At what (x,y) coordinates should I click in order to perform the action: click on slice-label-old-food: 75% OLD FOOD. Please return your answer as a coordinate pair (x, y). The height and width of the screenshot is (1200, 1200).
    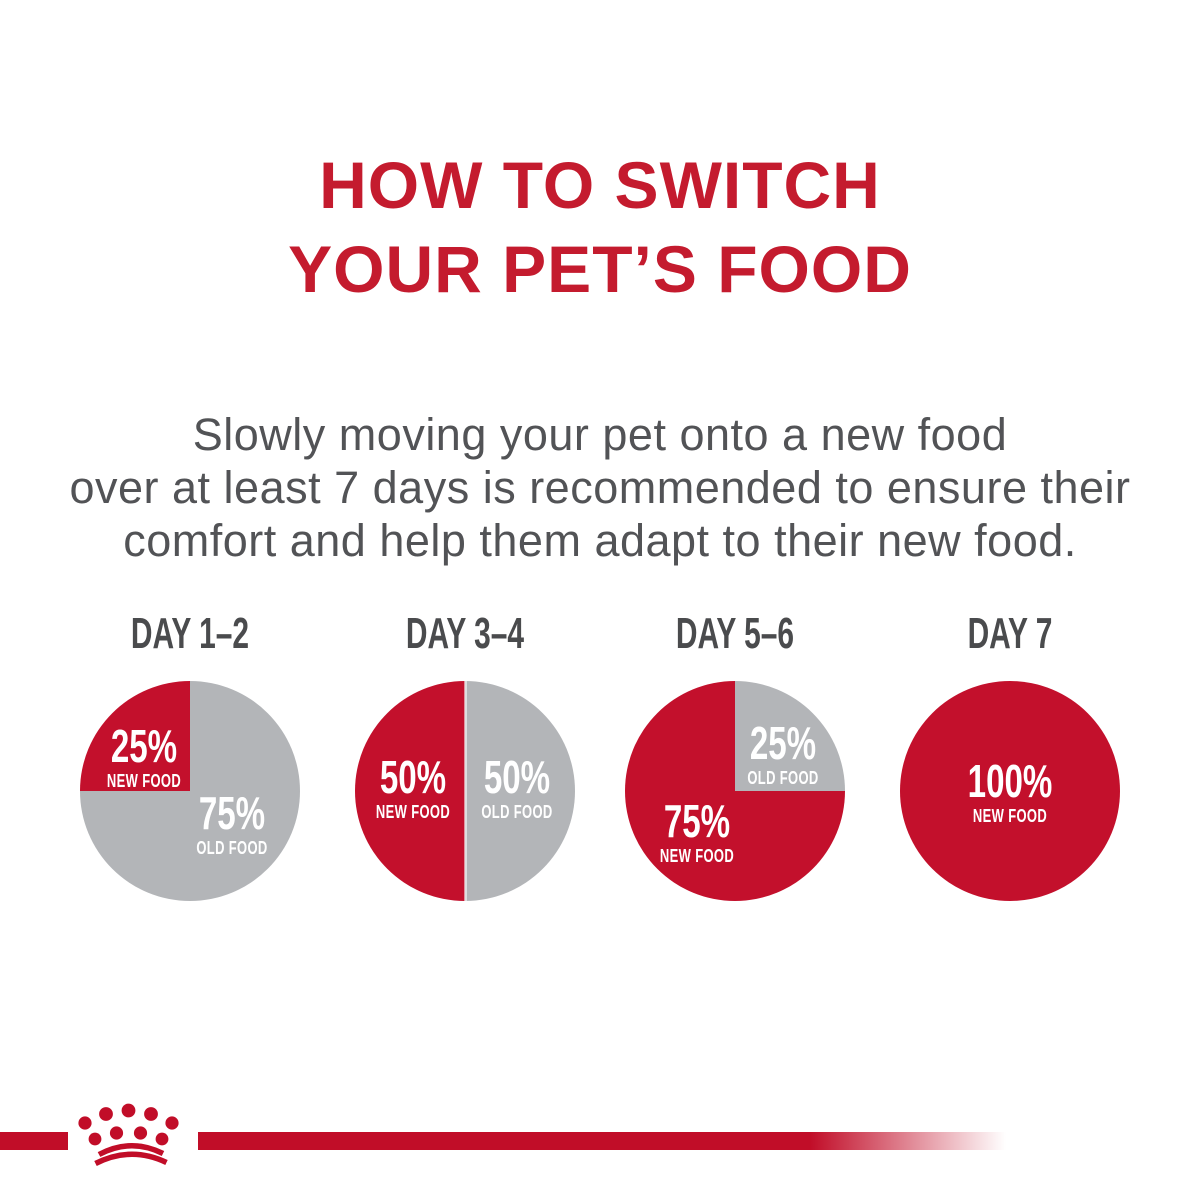
    Looking at the image, I should click on (232, 823).